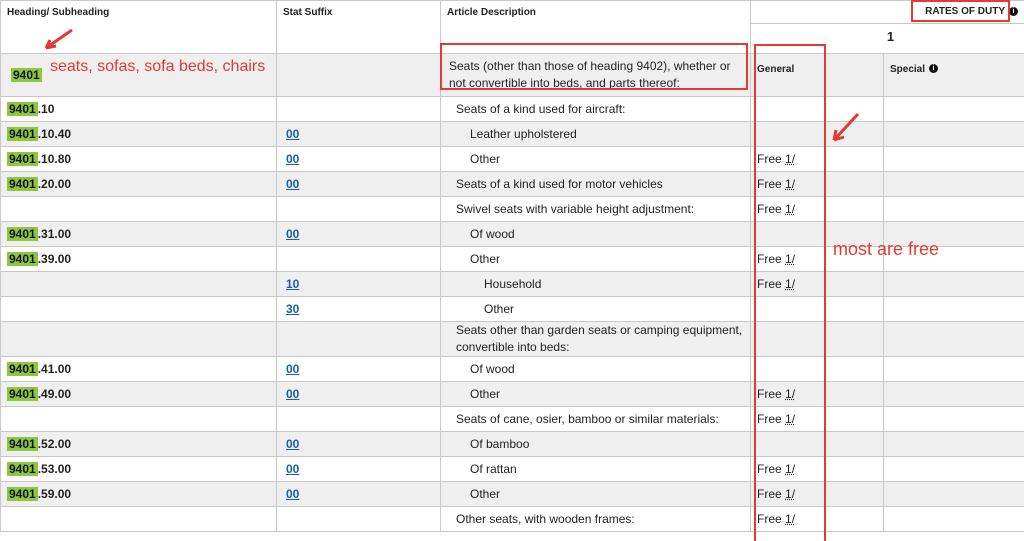 The width and height of the screenshot is (1024, 541). Describe the element at coordinates (293, 284) in the screenshot. I see `stat-suffix-link: 10` at that location.